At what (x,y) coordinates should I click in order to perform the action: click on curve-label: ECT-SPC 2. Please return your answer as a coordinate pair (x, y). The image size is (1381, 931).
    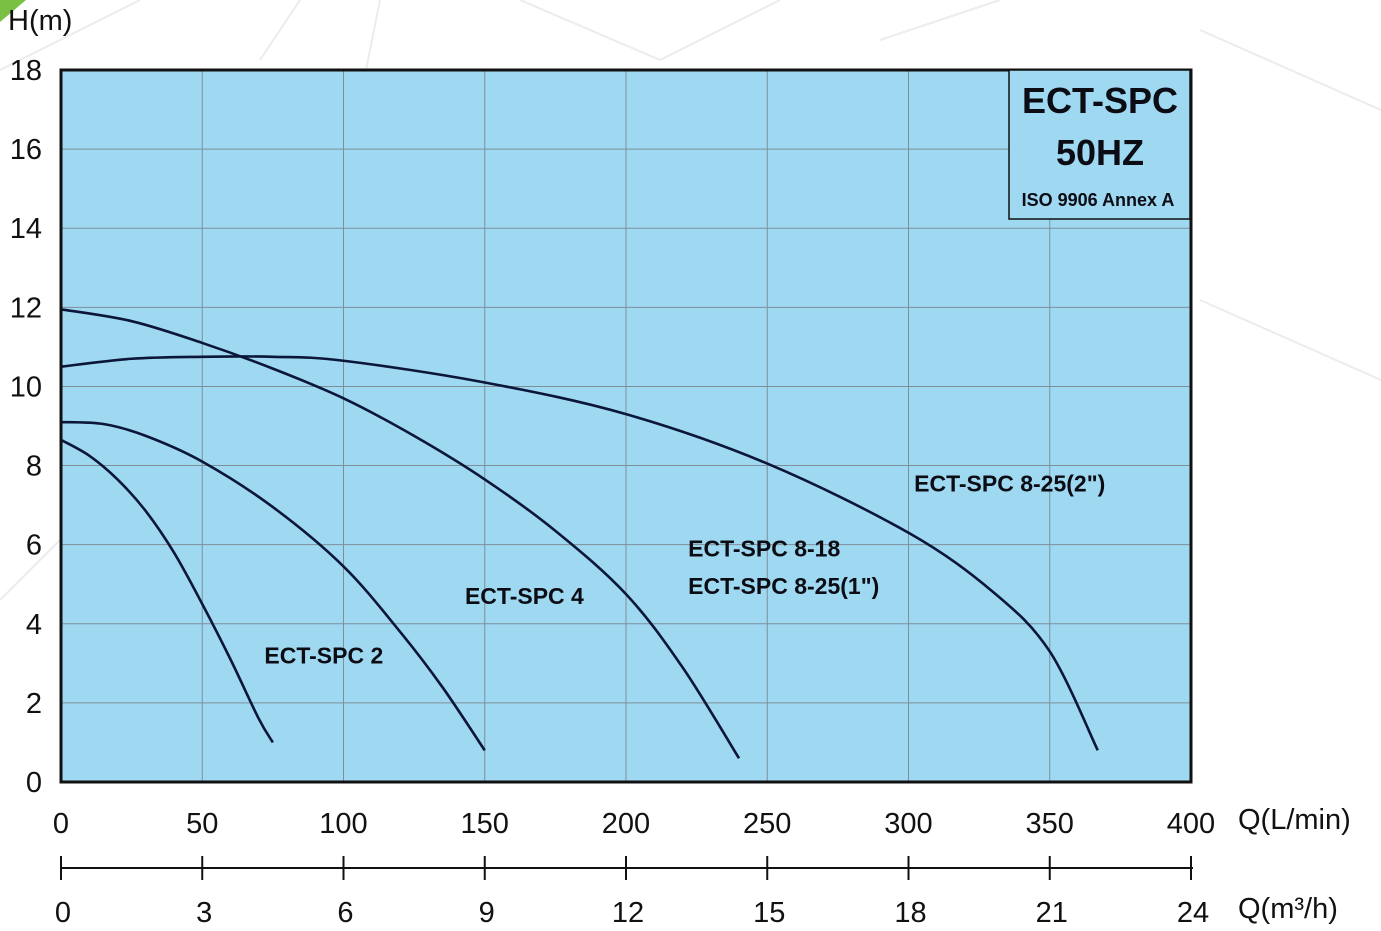
    Looking at the image, I should click on (323, 655).